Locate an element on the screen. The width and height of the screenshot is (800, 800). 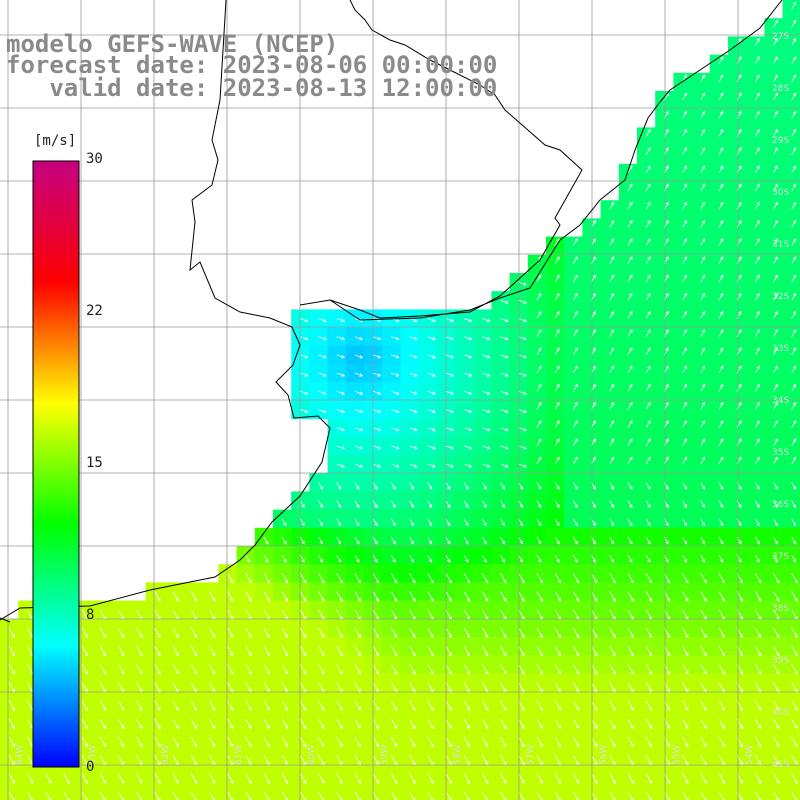
lat-label: 34S is located at coordinates (780, 401).